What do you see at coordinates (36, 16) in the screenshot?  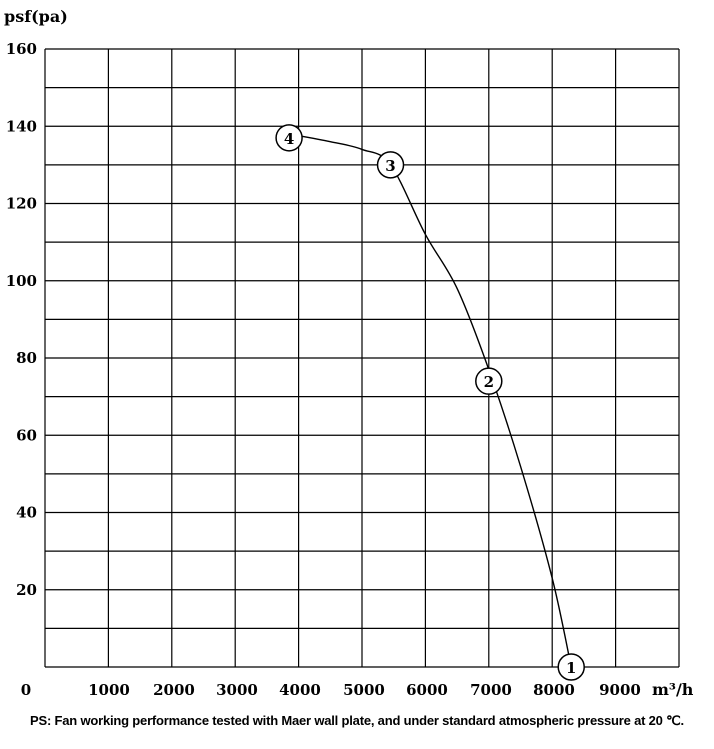 I see `y-axis-label: psf(pa)` at bounding box center [36, 16].